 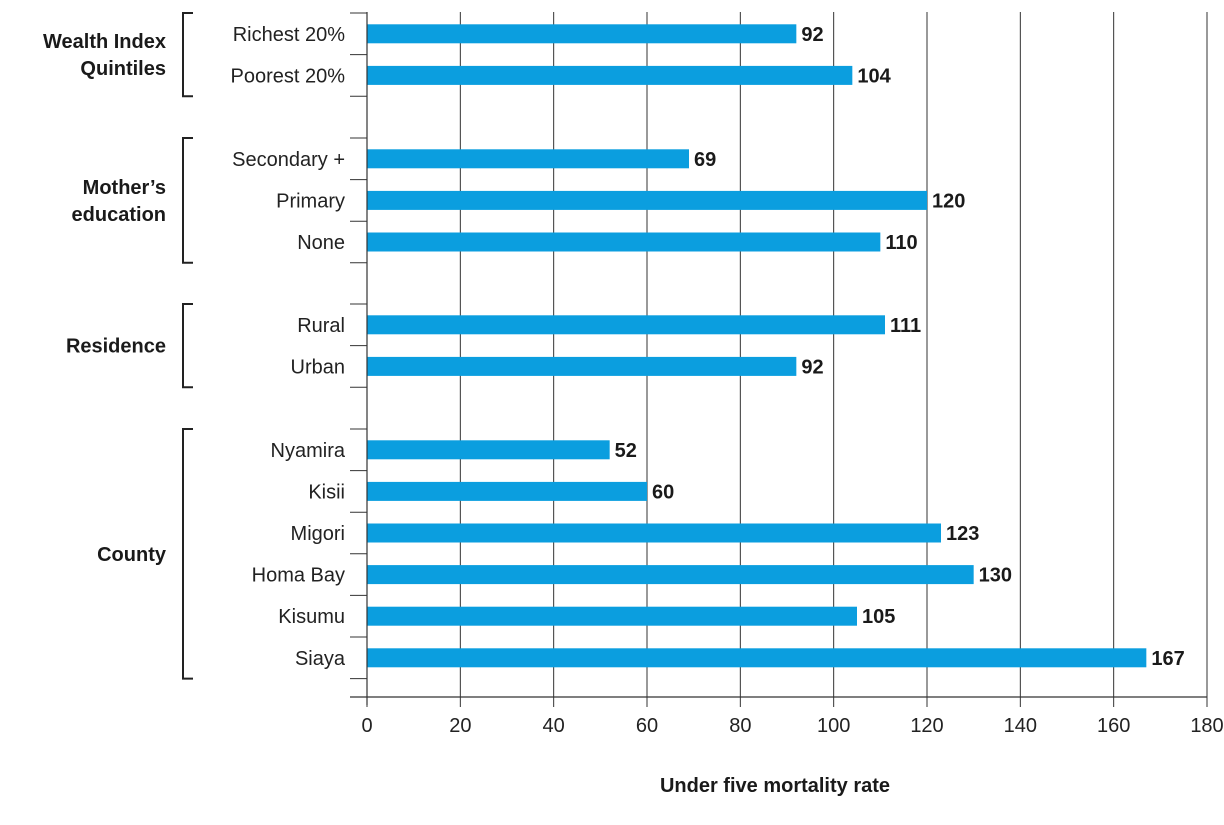 I want to click on value-label: 110, so click(x=901, y=243).